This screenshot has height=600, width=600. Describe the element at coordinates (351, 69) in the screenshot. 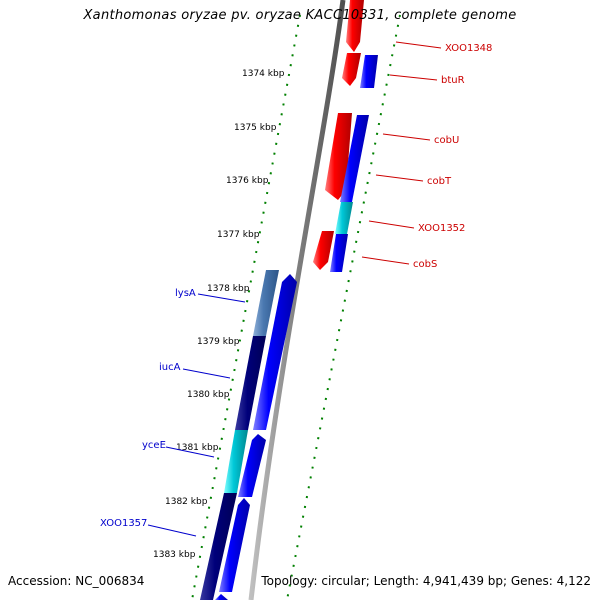

I see `gene-btuR` at that location.